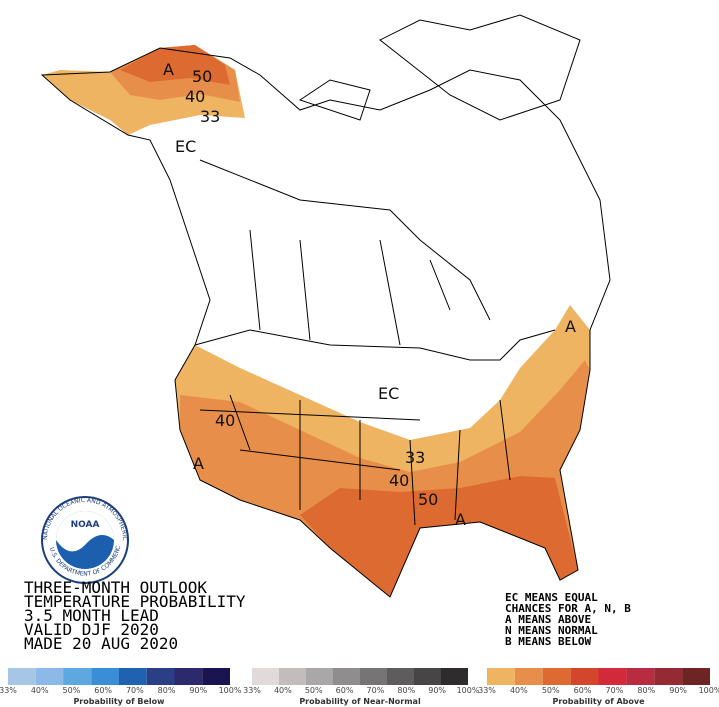 The height and width of the screenshot is (707, 719). Describe the element at coordinates (548, 619) in the screenshot. I see `key-line: A MEANS ABOVE` at that location.